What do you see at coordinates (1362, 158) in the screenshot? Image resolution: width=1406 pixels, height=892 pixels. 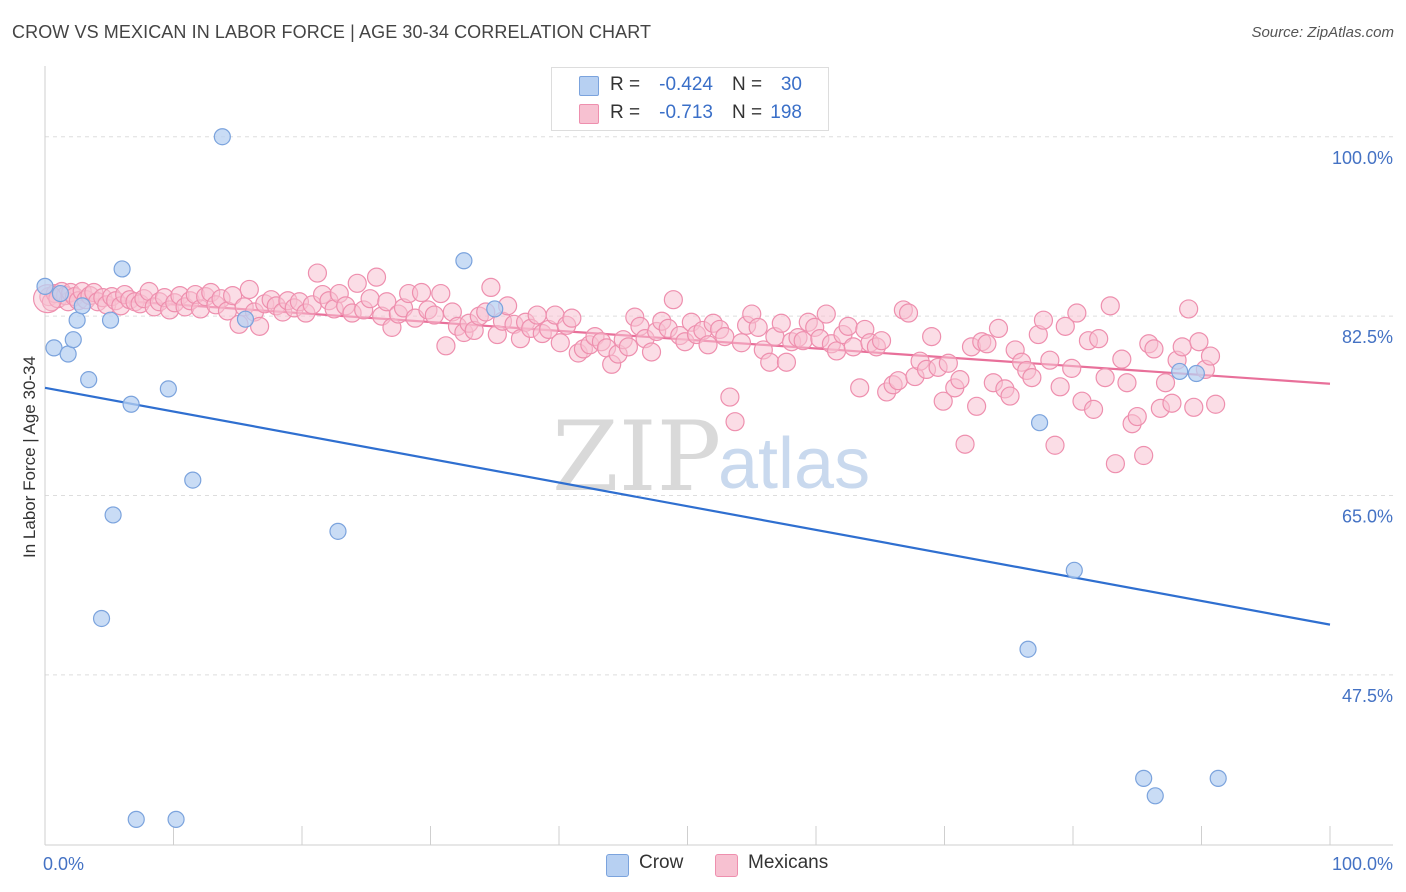 I see `y-tick-label: 100.0%` at bounding box center [1362, 158].